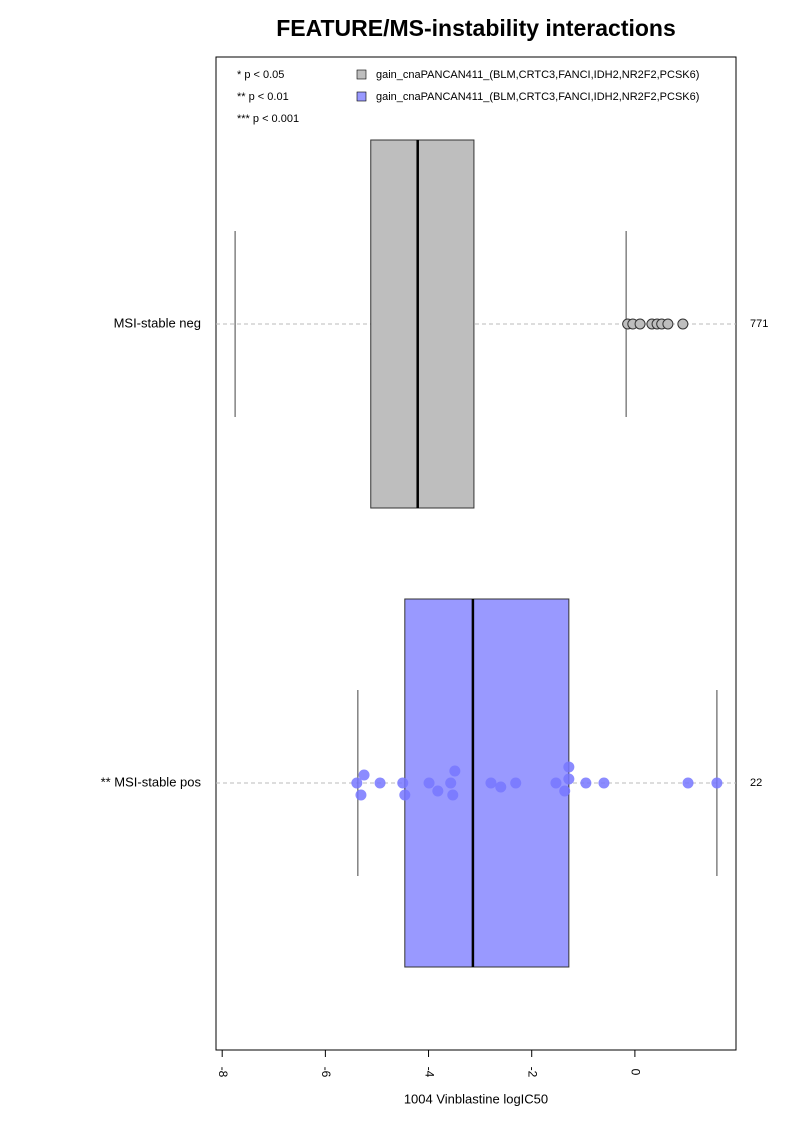  I want to click on x-axis-label: 1004 Vinblastine logIC50, so click(476, 1098).